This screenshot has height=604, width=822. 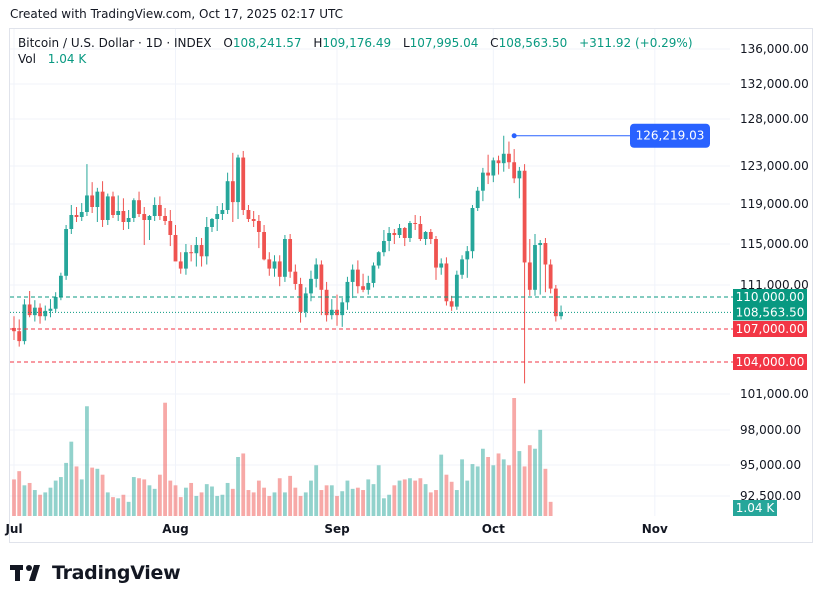 What do you see at coordinates (774, 244) in the screenshot?
I see `y-tick-label: 115,000.00` at bounding box center [774, 244].